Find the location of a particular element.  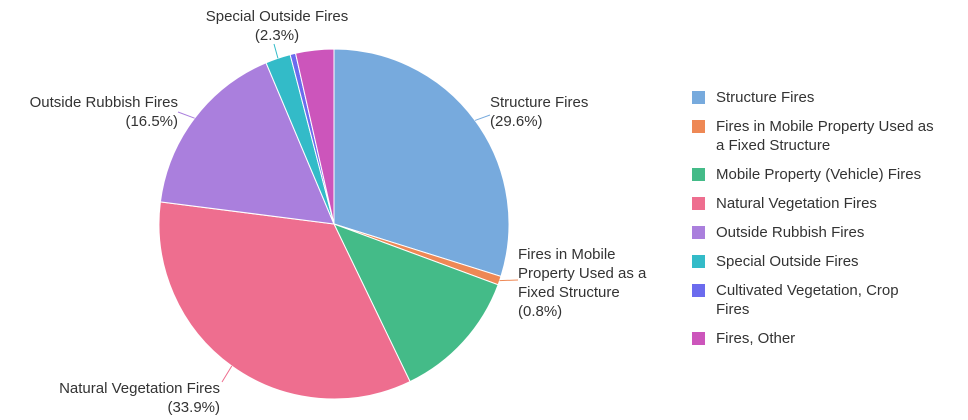

slice-label-line: (16.5%) is located at coordinates (151, 121).